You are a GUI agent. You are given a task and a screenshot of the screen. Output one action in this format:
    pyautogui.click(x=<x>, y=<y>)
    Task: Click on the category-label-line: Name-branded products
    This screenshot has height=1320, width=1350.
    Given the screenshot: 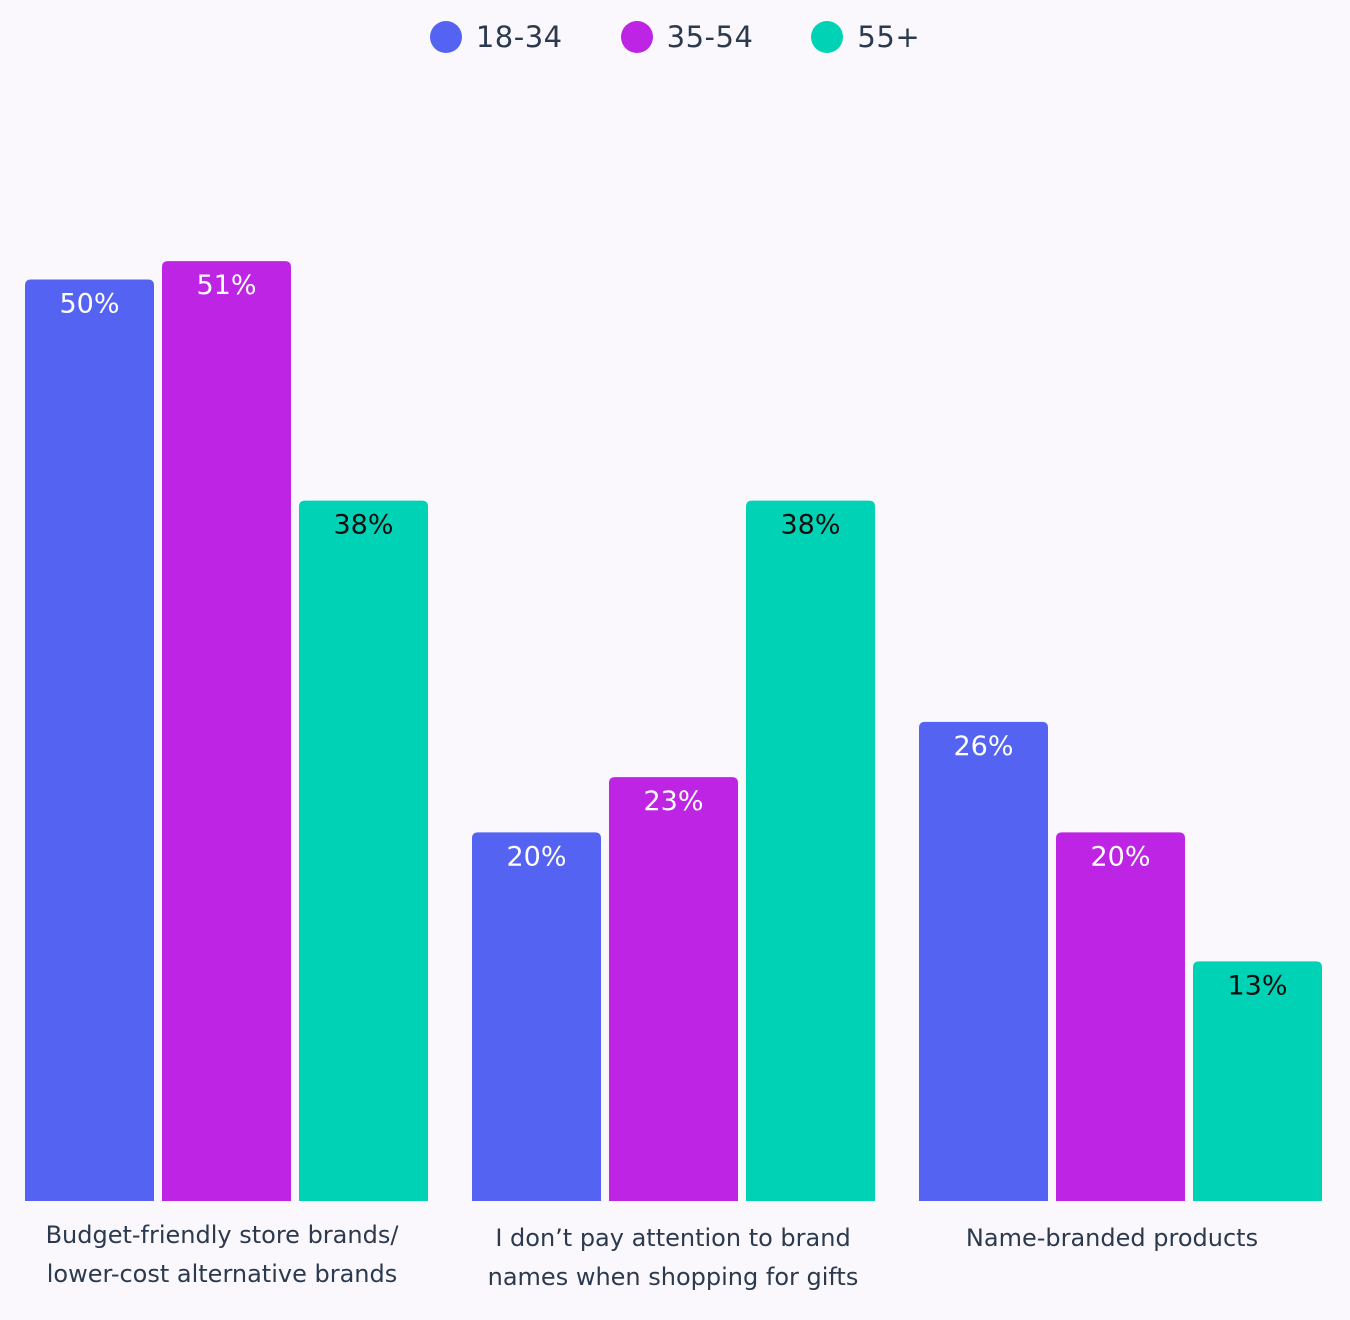 What is the action you would take?
    pyautogui.click(x=1112, y=1238)
    